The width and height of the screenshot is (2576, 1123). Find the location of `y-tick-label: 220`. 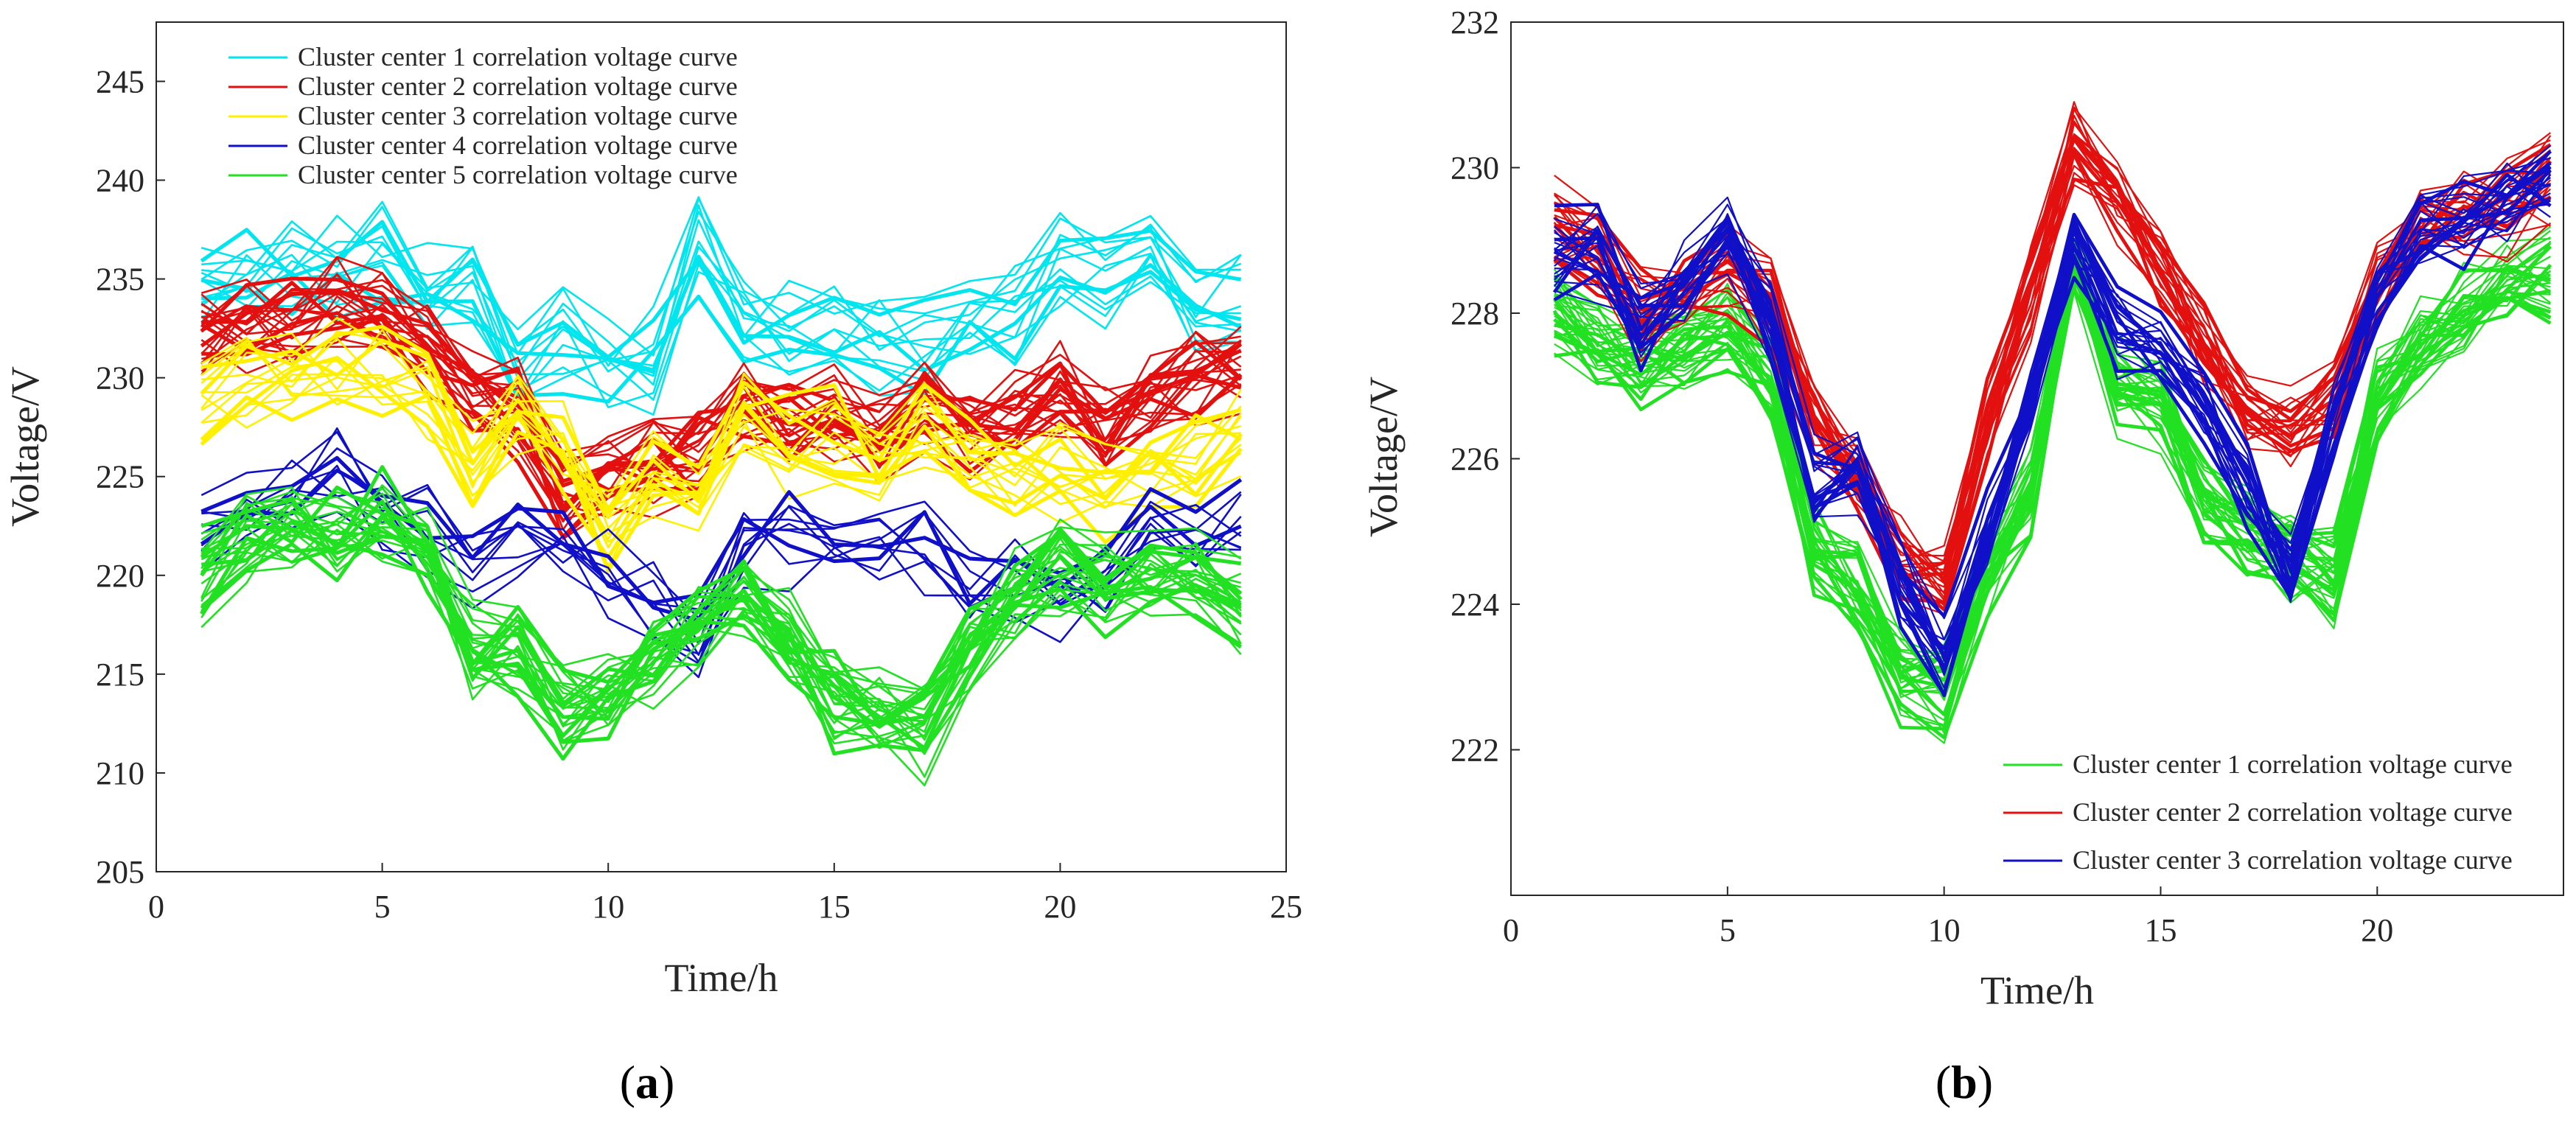

y-tick-label: 220 is located at coordinates (120, 576).